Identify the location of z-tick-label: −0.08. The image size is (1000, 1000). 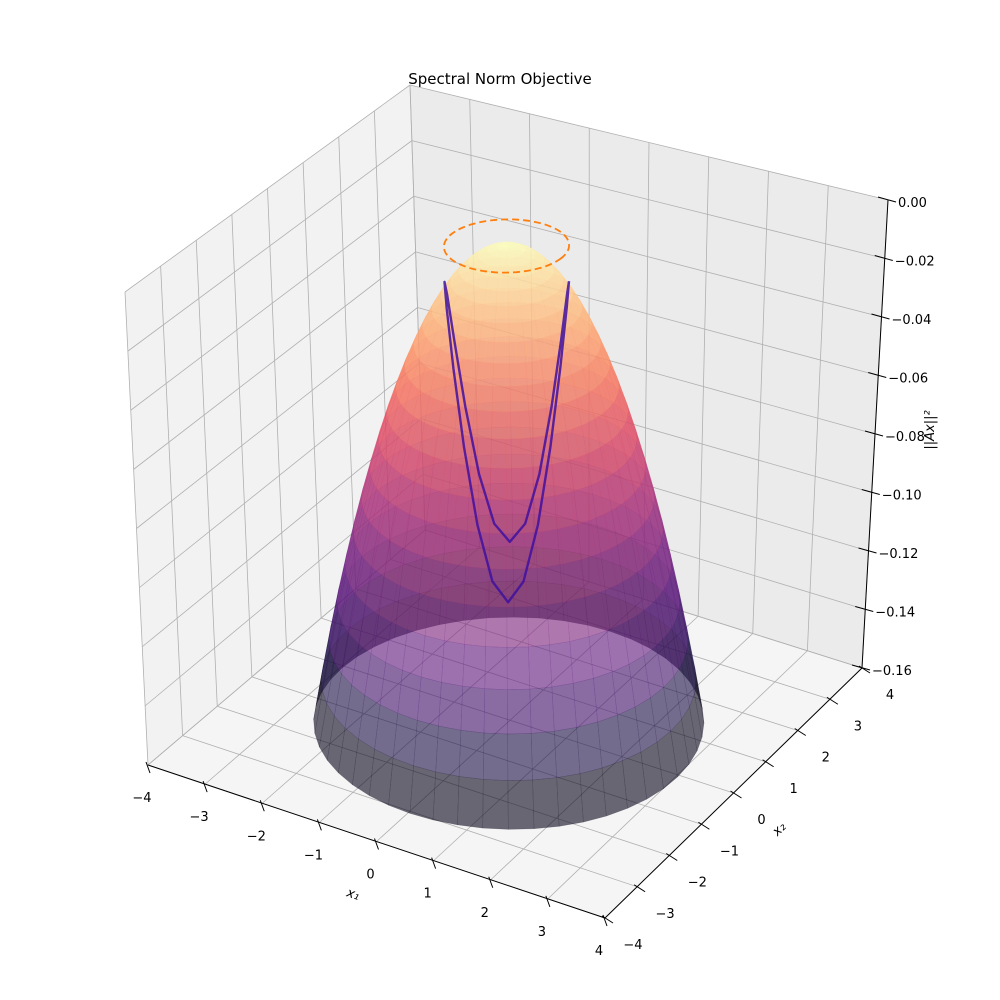
(905, 437).